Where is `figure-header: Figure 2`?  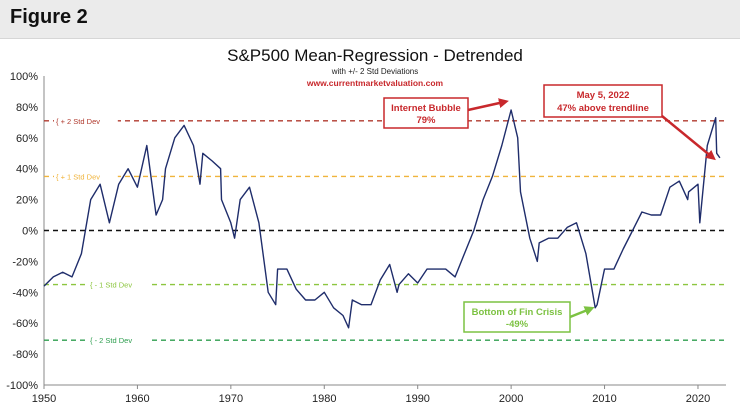 figure-header: Figure 2 is located at coordinates (370, 19).